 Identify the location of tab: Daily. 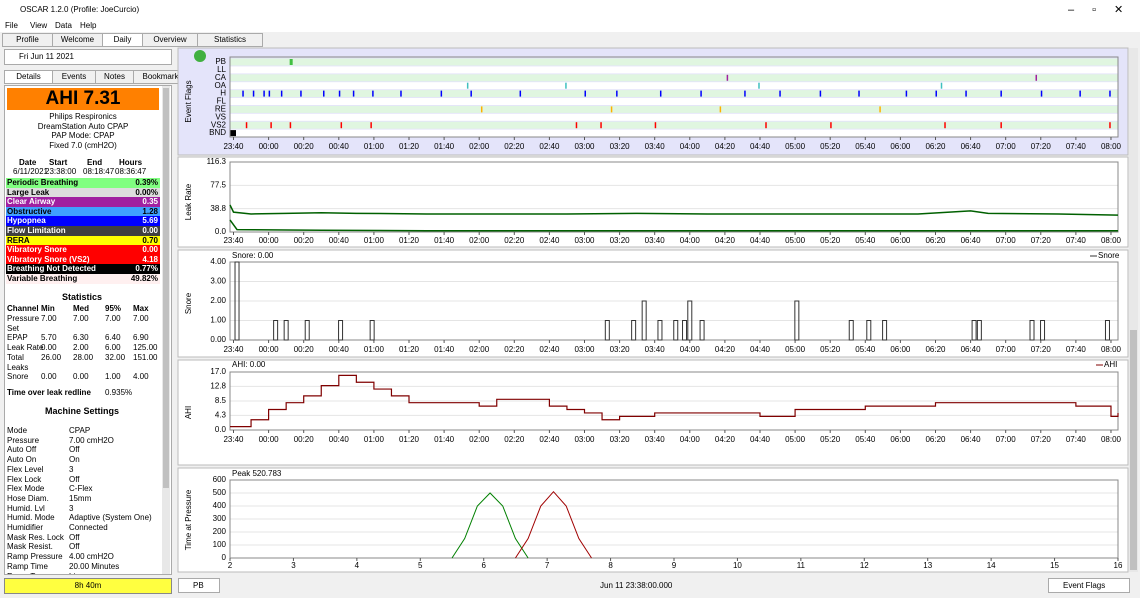
(122, 40).